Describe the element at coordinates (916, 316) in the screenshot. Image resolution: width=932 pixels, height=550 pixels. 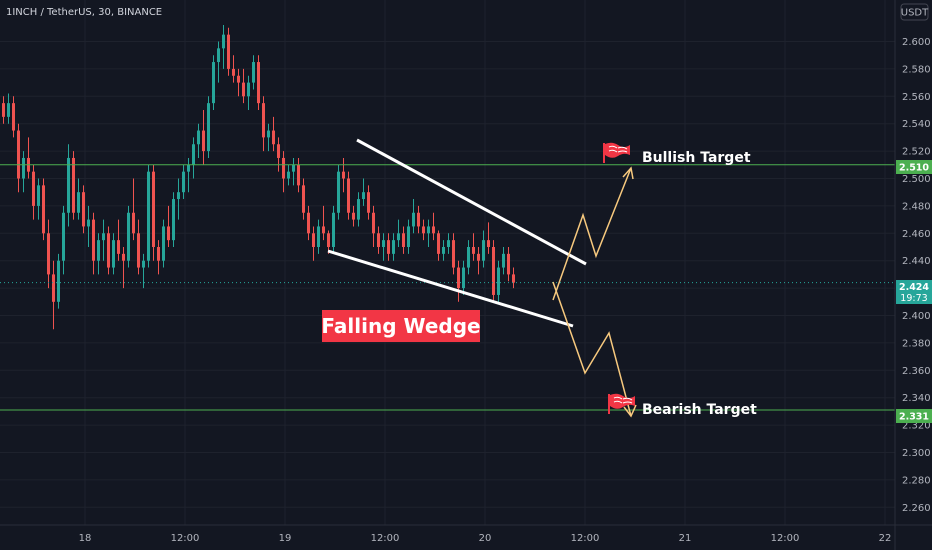
I see `price-tick-label: 2.400` at that location.